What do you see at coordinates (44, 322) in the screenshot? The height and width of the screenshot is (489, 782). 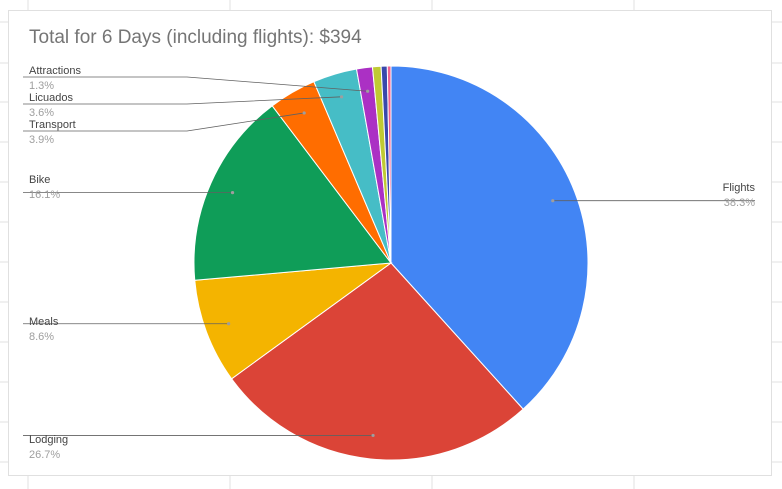 I see `slice-label-meals: Meals` at bounding box center [44, 322].